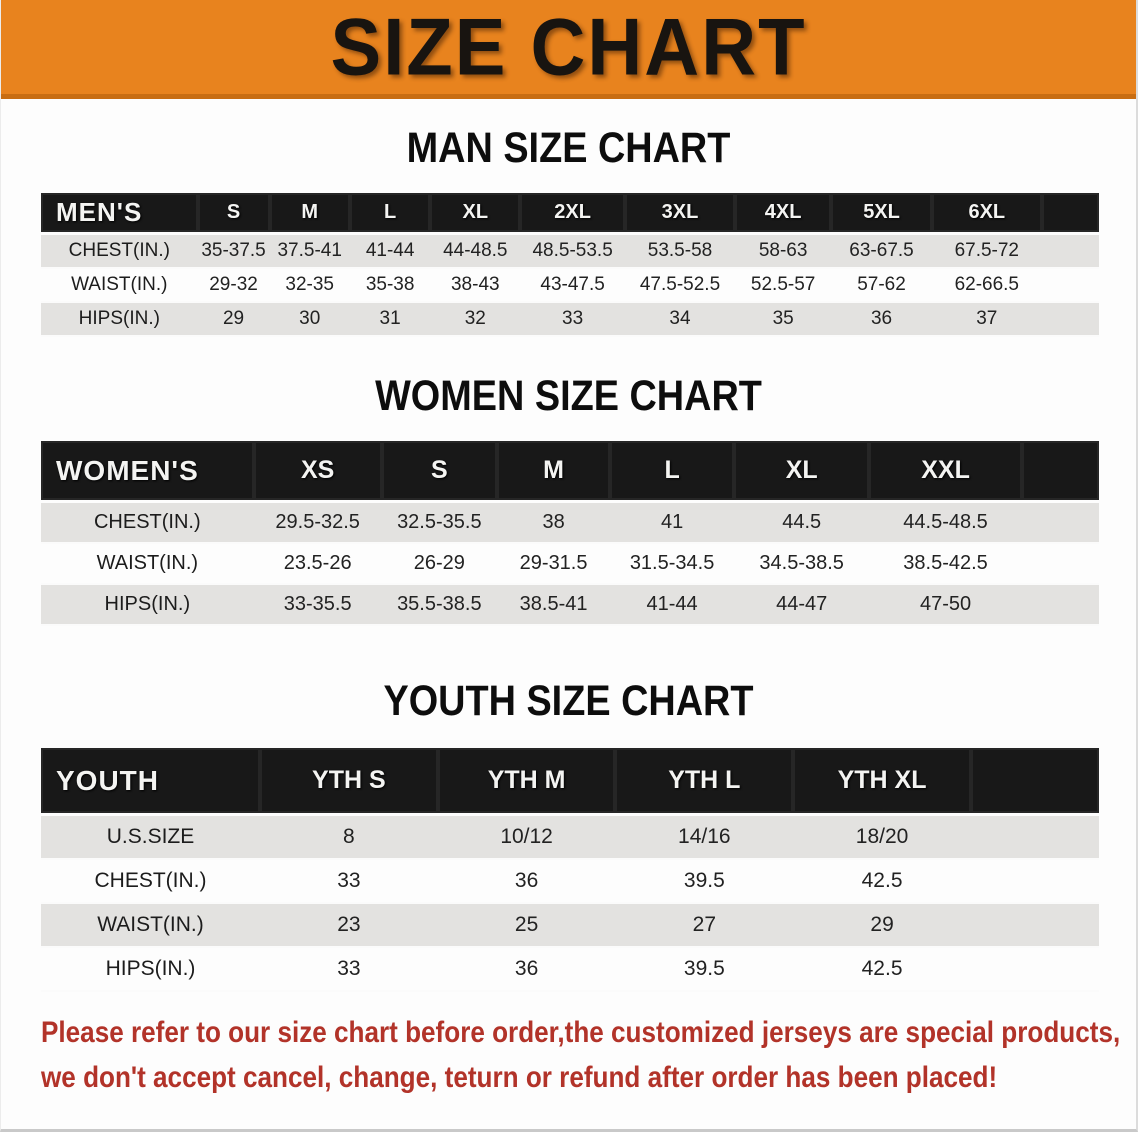 The width and height of the screenshot is (1138, 1132). I want to click on size-value-cell: 38-43, so click(475, 286).